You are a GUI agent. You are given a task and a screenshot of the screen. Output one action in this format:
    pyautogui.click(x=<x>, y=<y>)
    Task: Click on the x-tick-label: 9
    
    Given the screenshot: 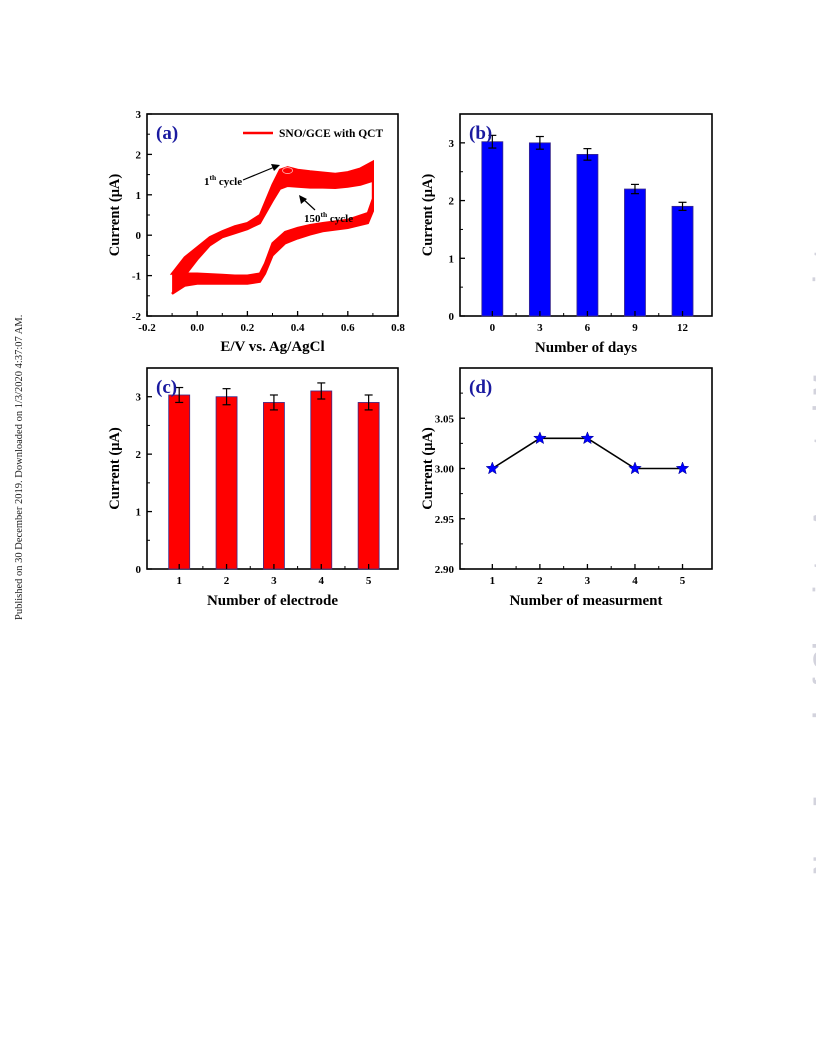 What is the action you would take?
    pyautogui.click(x=635, y=328)
    